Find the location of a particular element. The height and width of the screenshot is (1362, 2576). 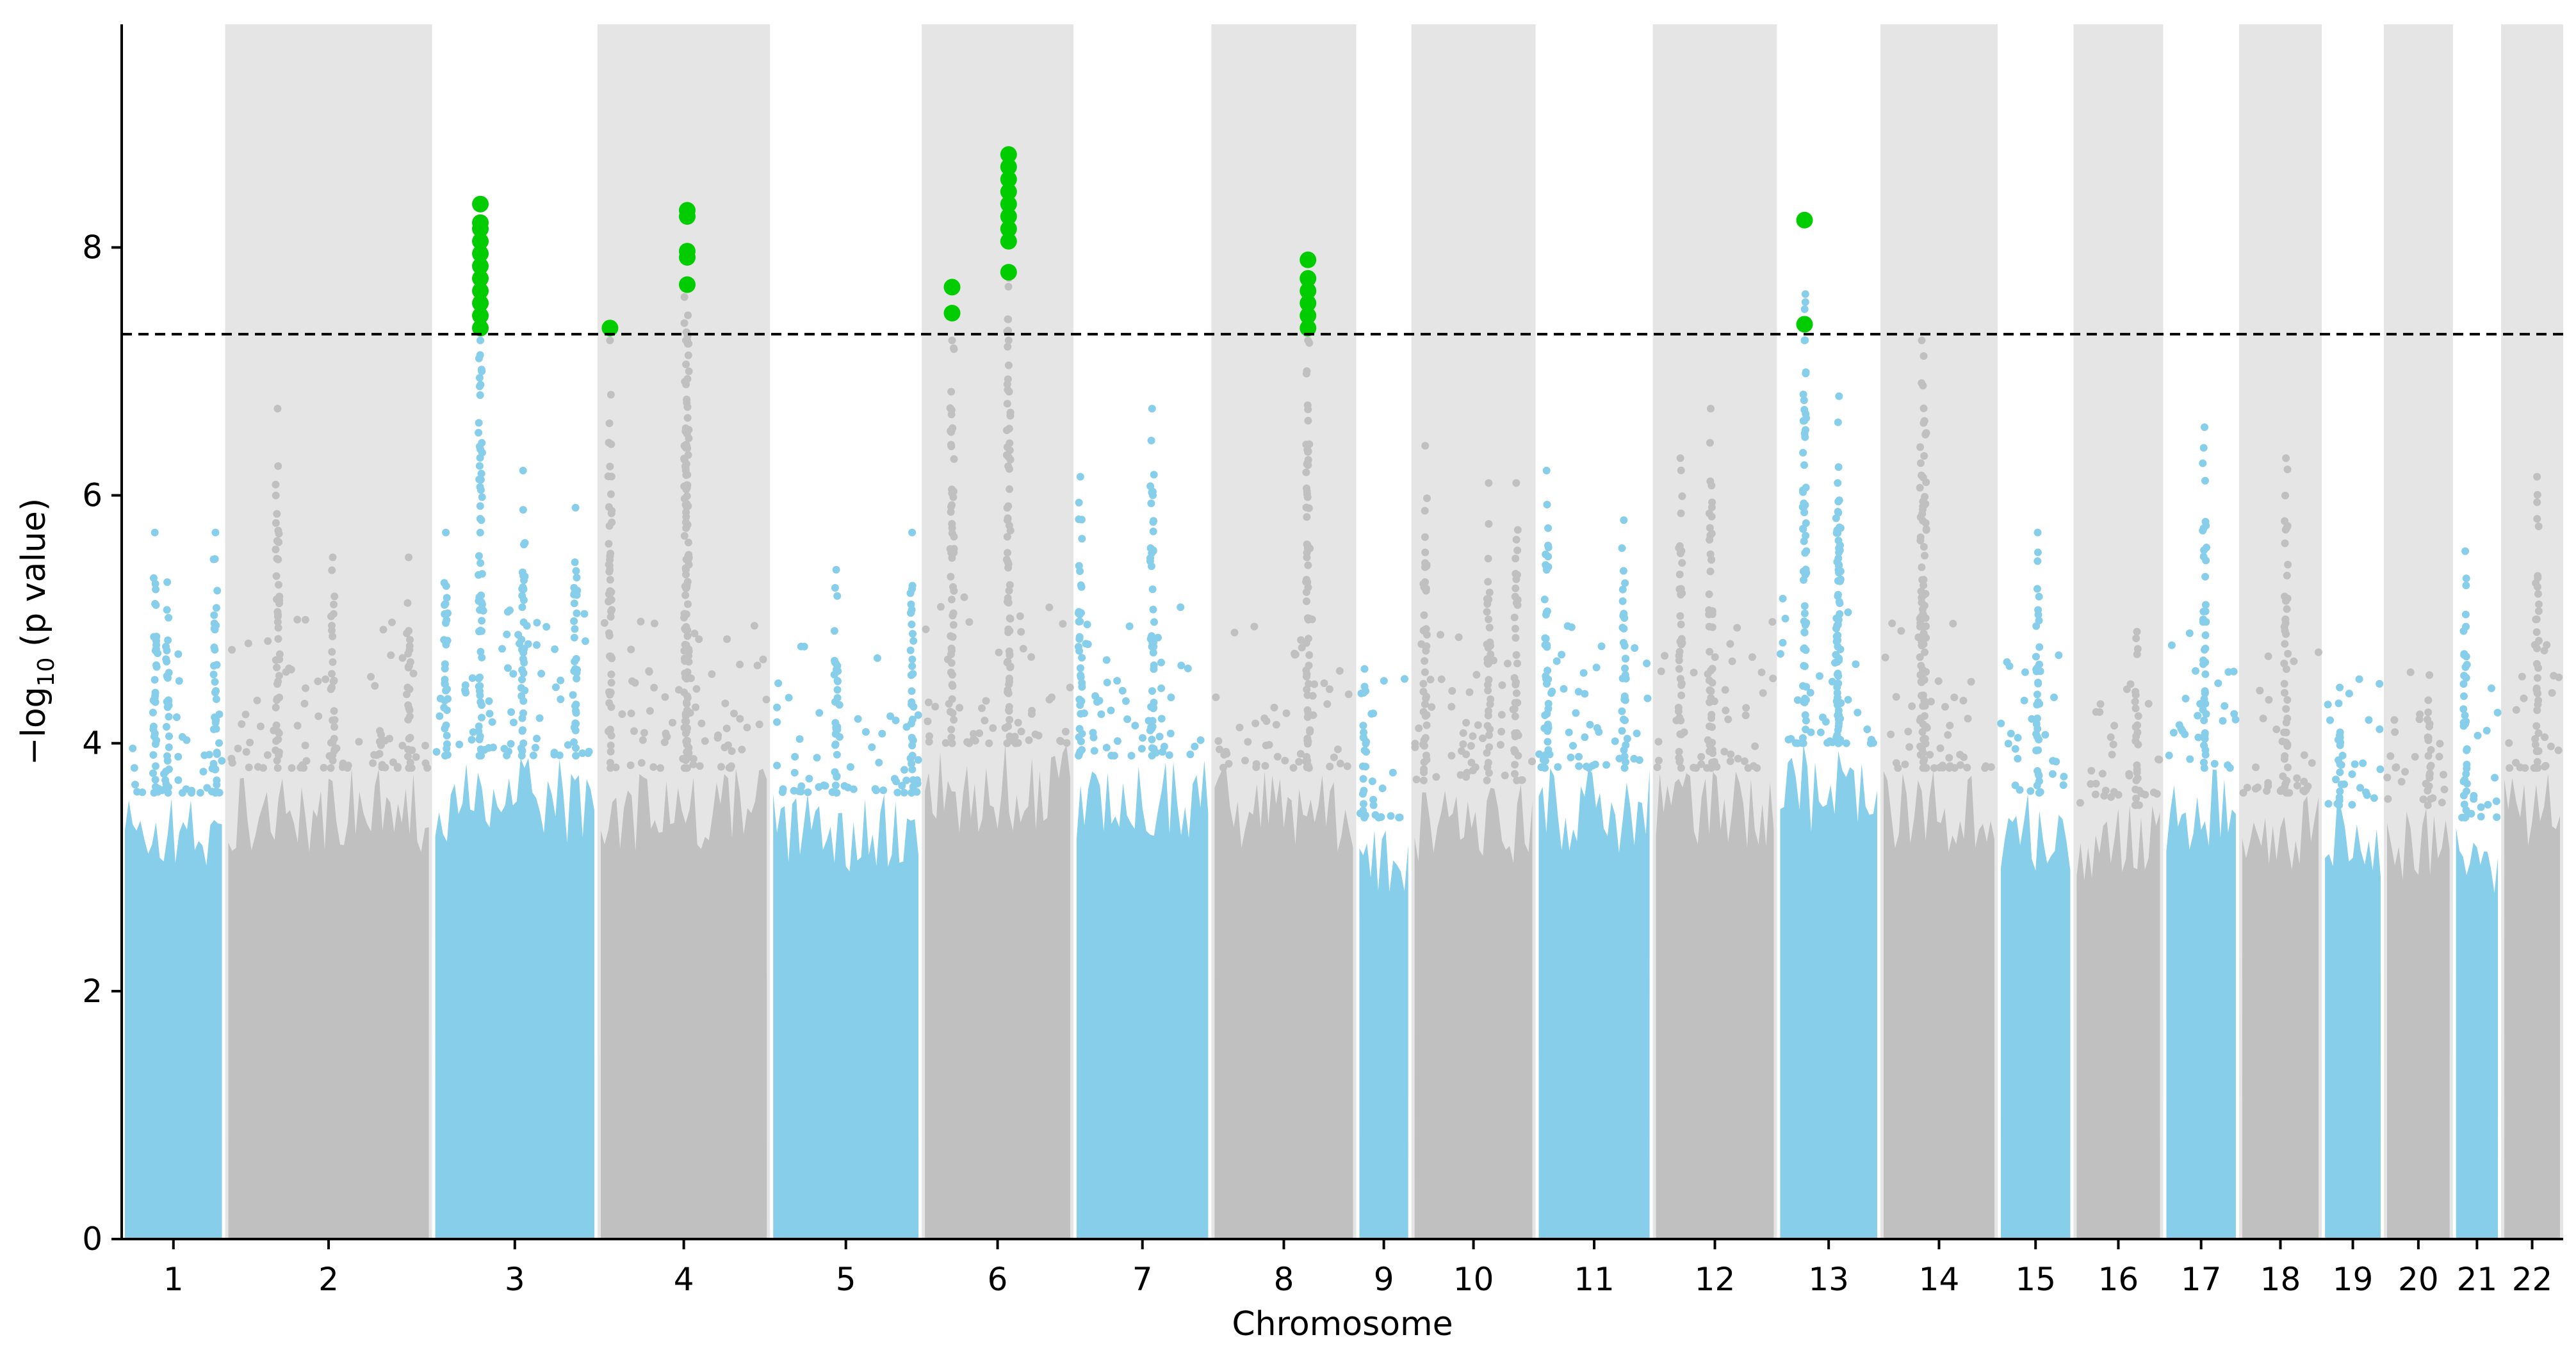

x-tick-label-chr-12: 12 is located at coordinates (1715, 1279).